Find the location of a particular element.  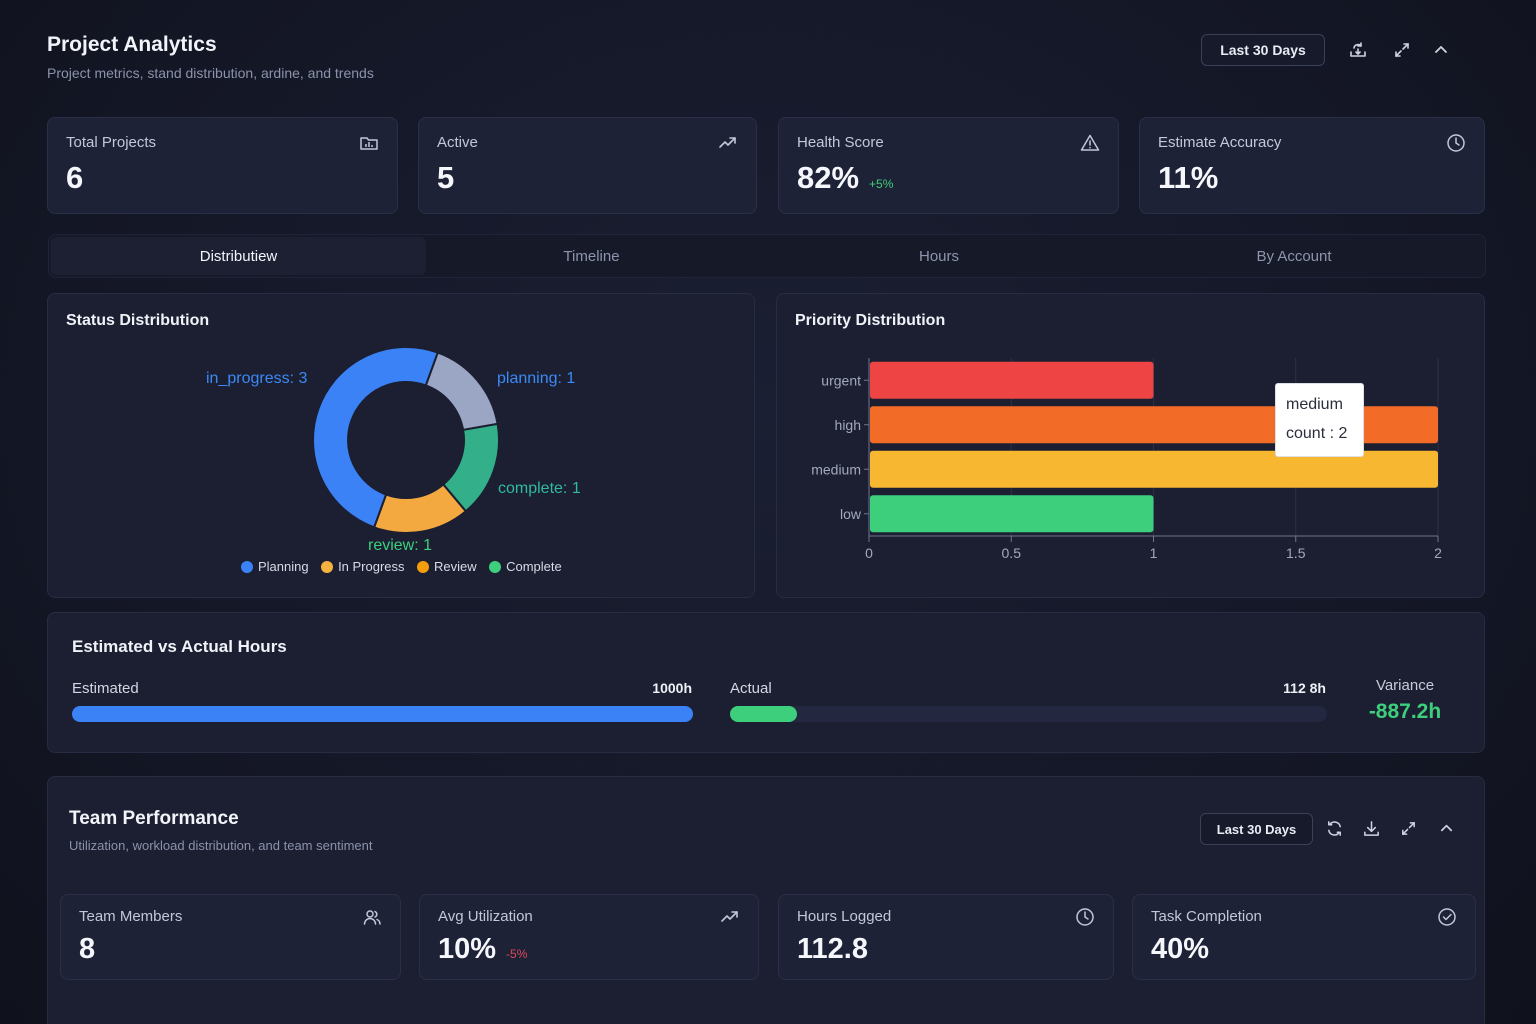

slice-label-review: review: 1 is located at coordinates (400, 545).